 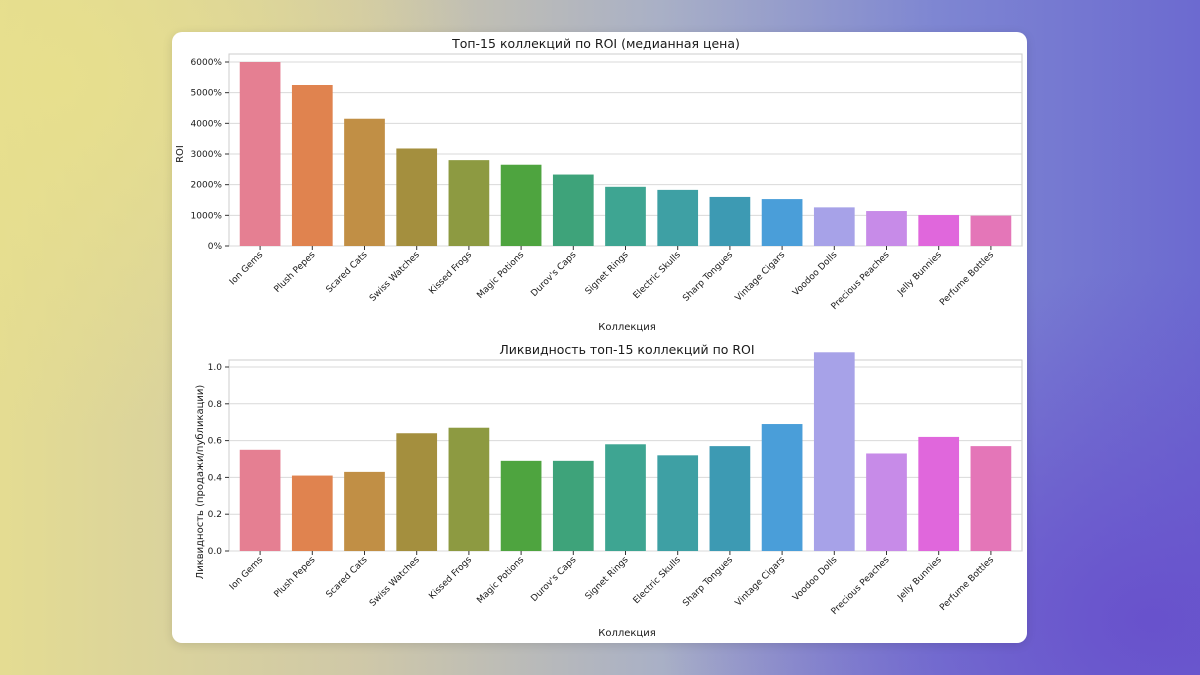 I want to click on roi-category-label: Swiss Watches, so click(x=395, y=277).